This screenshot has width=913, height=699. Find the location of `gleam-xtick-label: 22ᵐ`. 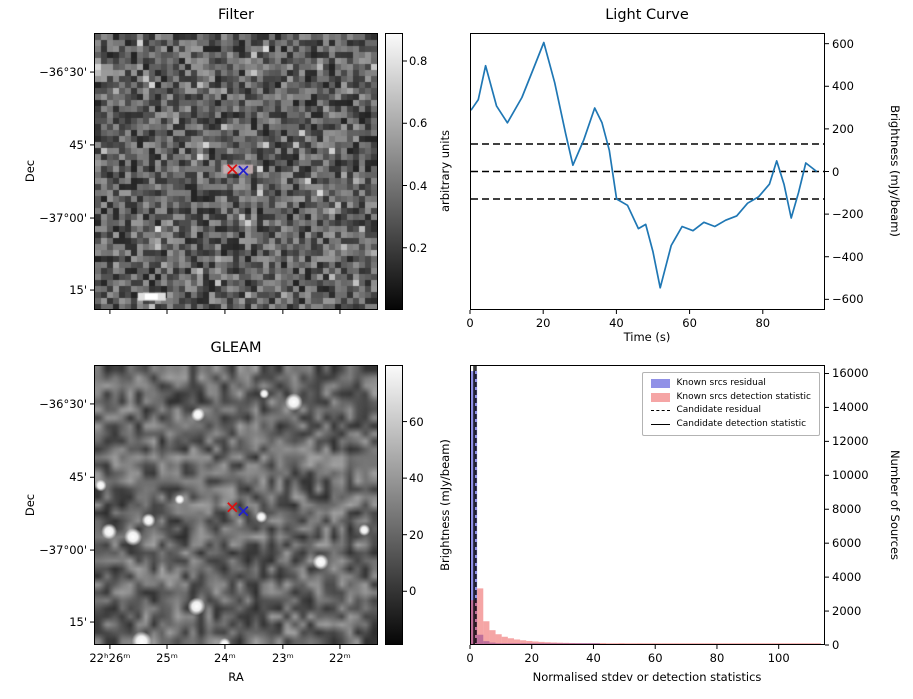

gleam-xtick-label: 22ᵐ is located at coordinates (340, 658).